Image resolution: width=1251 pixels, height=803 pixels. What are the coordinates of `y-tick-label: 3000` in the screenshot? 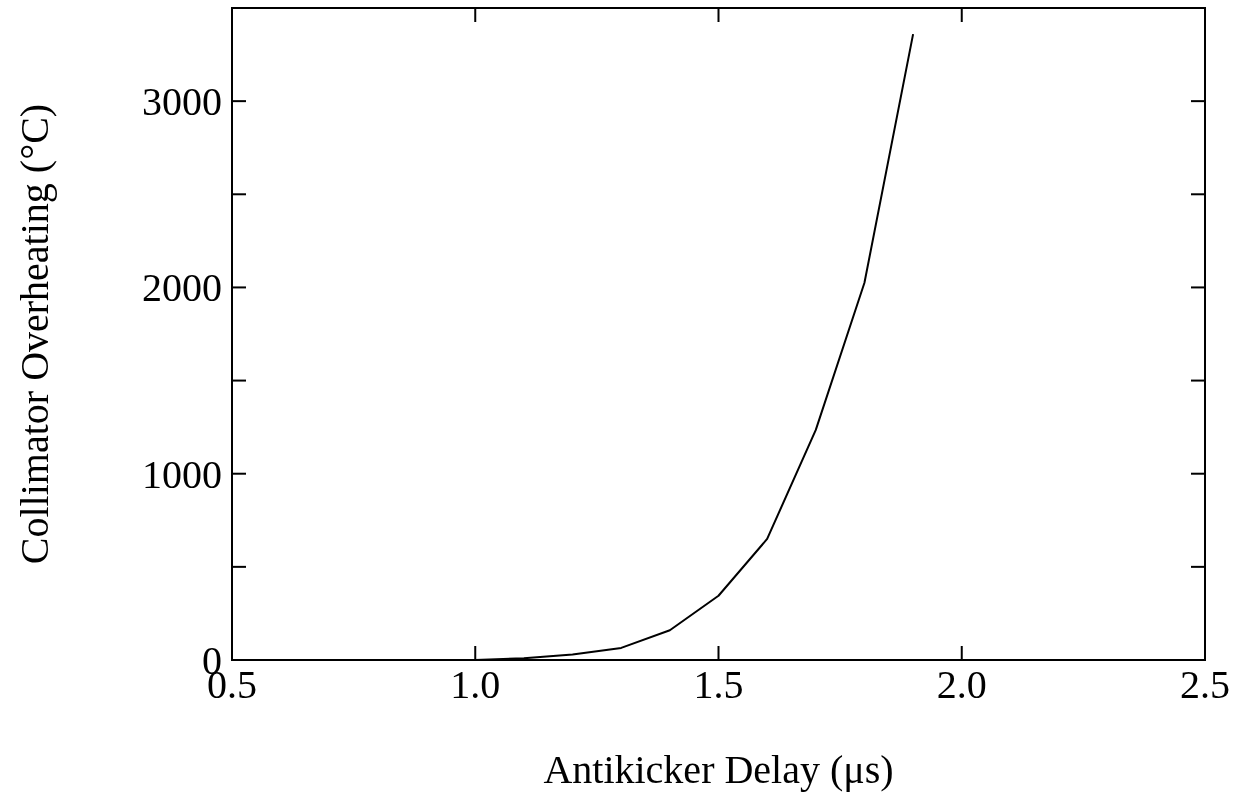 It's located at (182, 102).